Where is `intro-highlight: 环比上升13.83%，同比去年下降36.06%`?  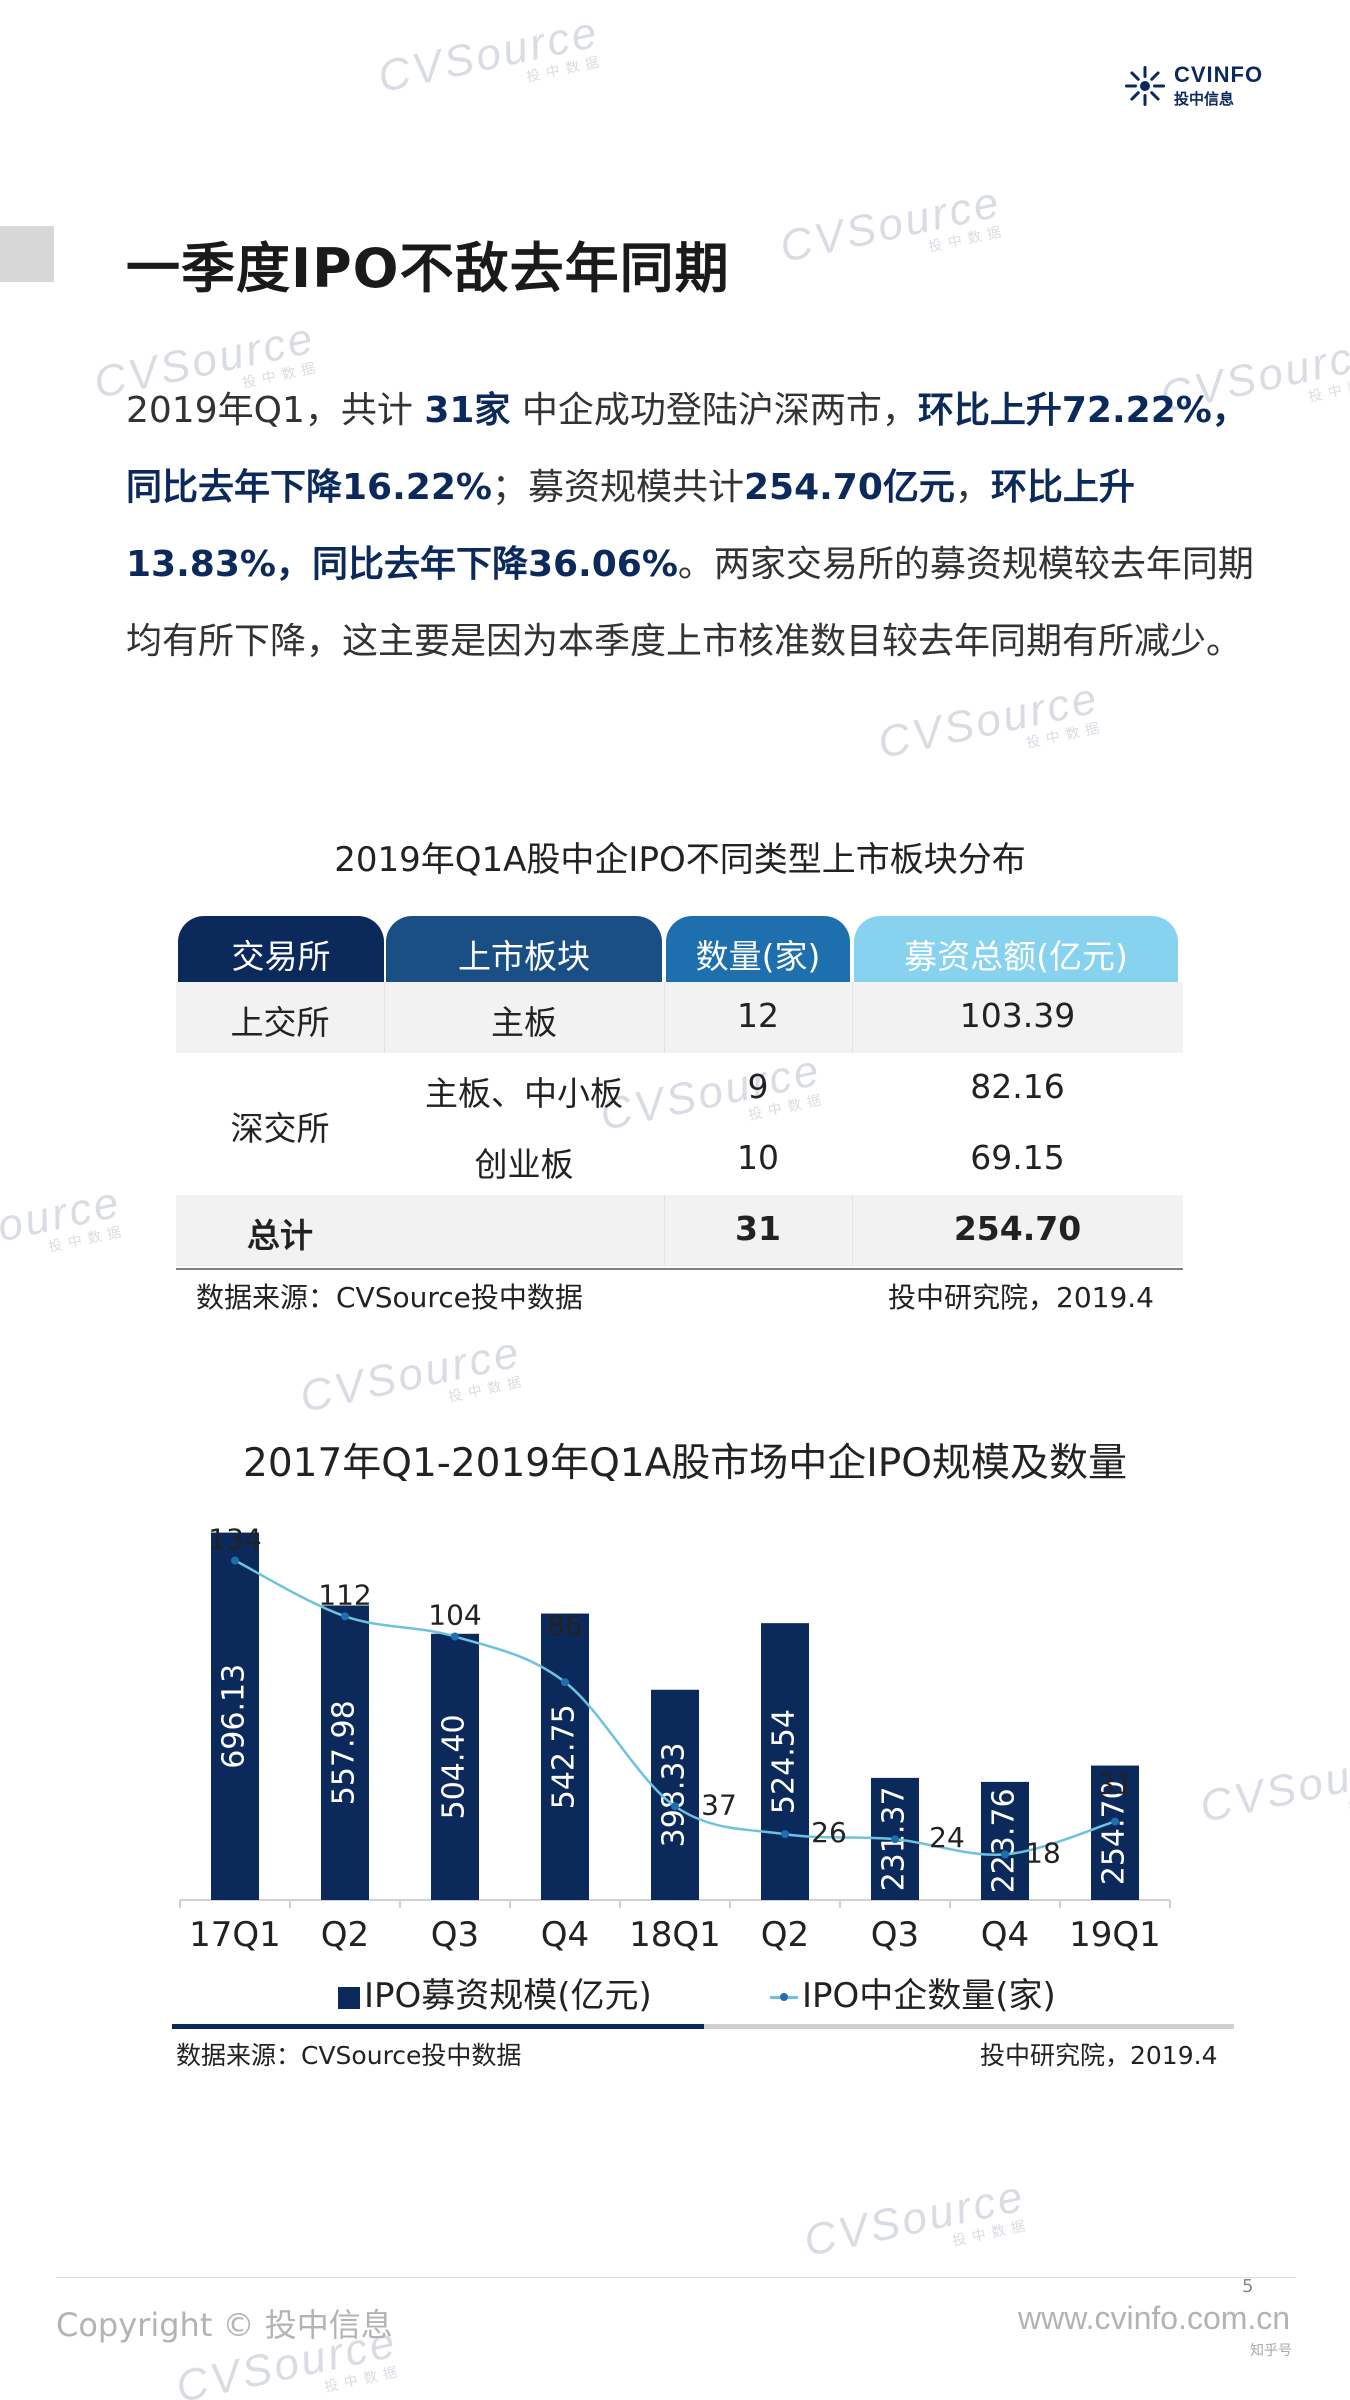 intro-highlight: 环比上升13.83%，同比去年下降36.06% is located at coordinates (630, 526).